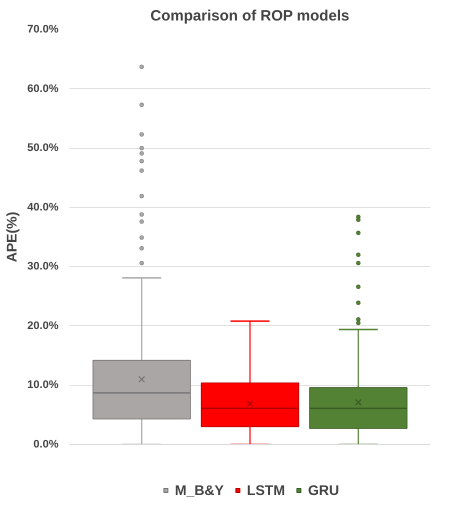 The image size is (467, 529). Describe the element at coordinates (250, 16) in the screenshot. I see `chart-title: Comparison of ROP models` at that location.